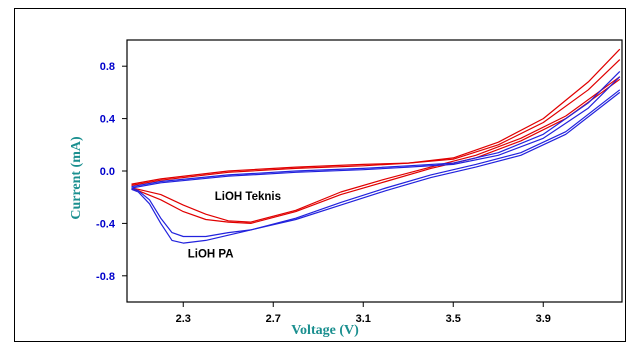 Image resolution: width=636 pixels, height=345 pixels. I want to click on y-tick-label: -0.4, so click(106, 224).